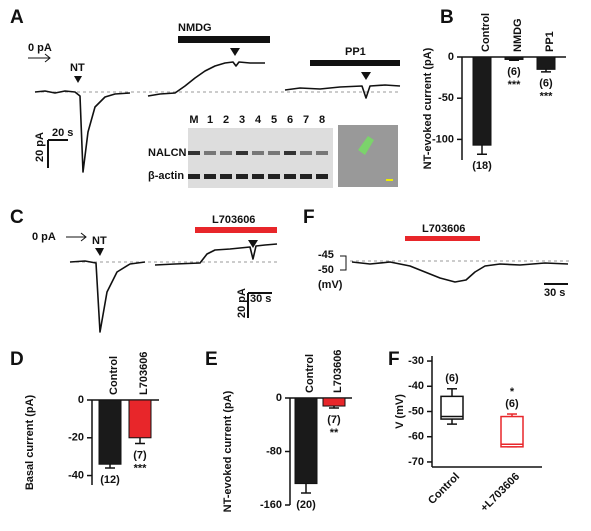  I want to click on category-label: +L703606, so click(500, 493).